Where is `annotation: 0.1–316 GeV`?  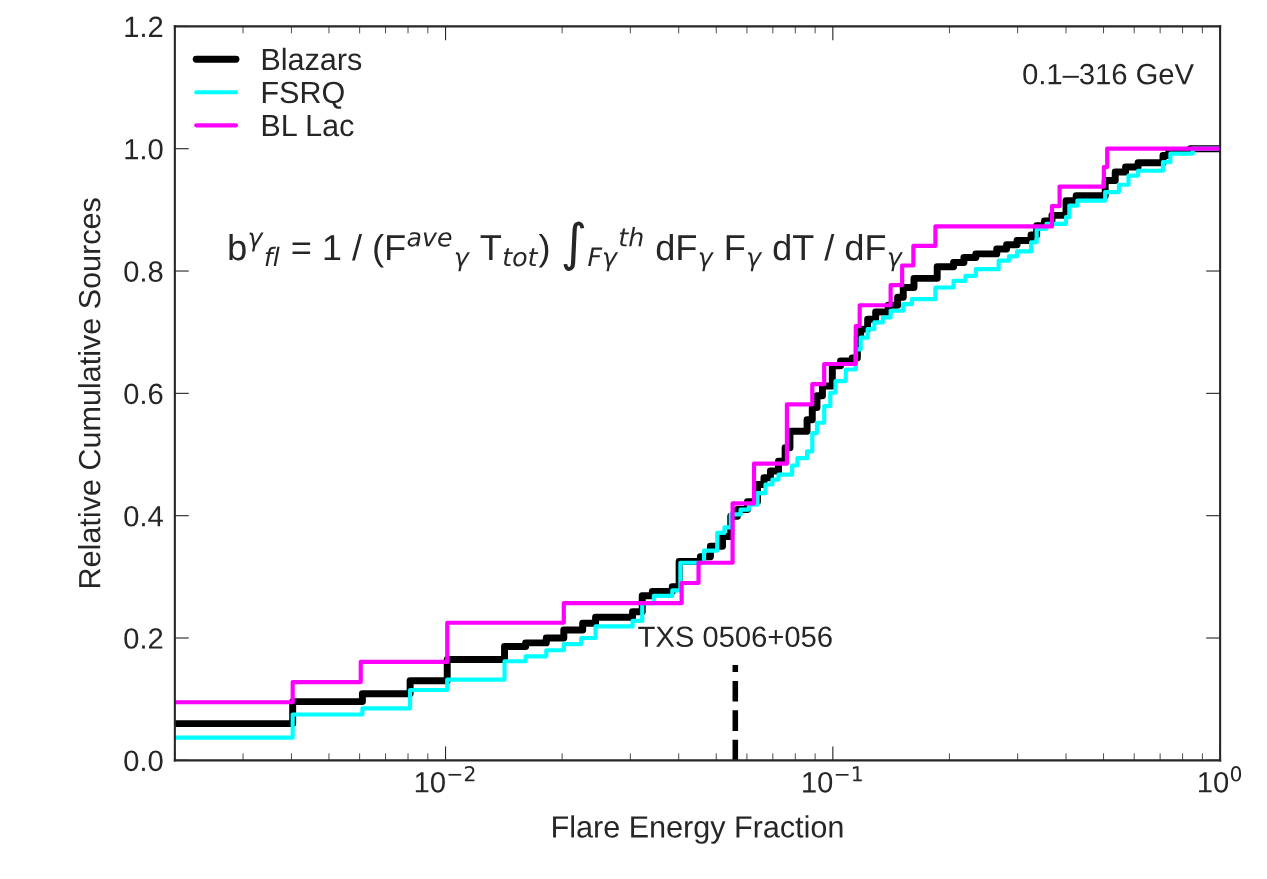
annotation: 0.1–316 GeV is located at coordinates (1108, 74).